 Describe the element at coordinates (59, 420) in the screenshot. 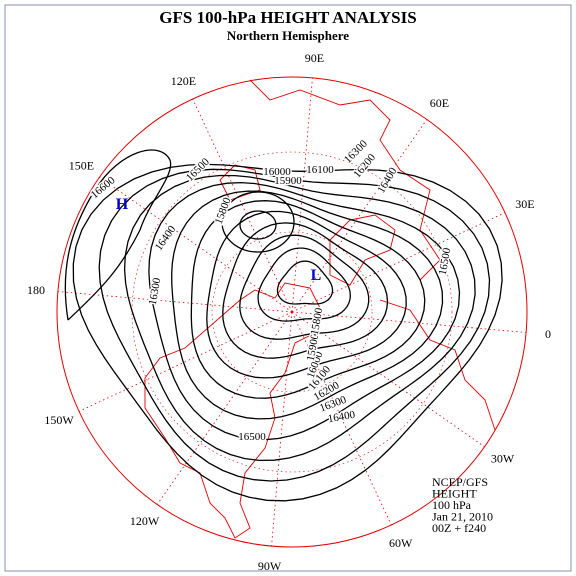

I see `longitude-label: 150W` at that location.